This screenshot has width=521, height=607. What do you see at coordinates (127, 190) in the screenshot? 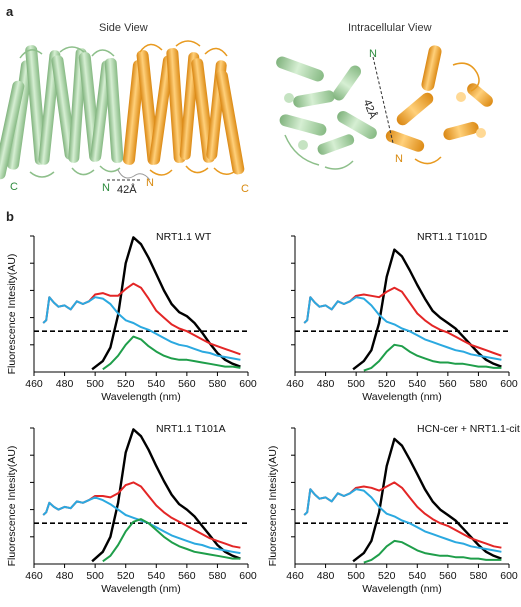
I see `side-distance-label: 42Å` at bounding box center [127, 190].